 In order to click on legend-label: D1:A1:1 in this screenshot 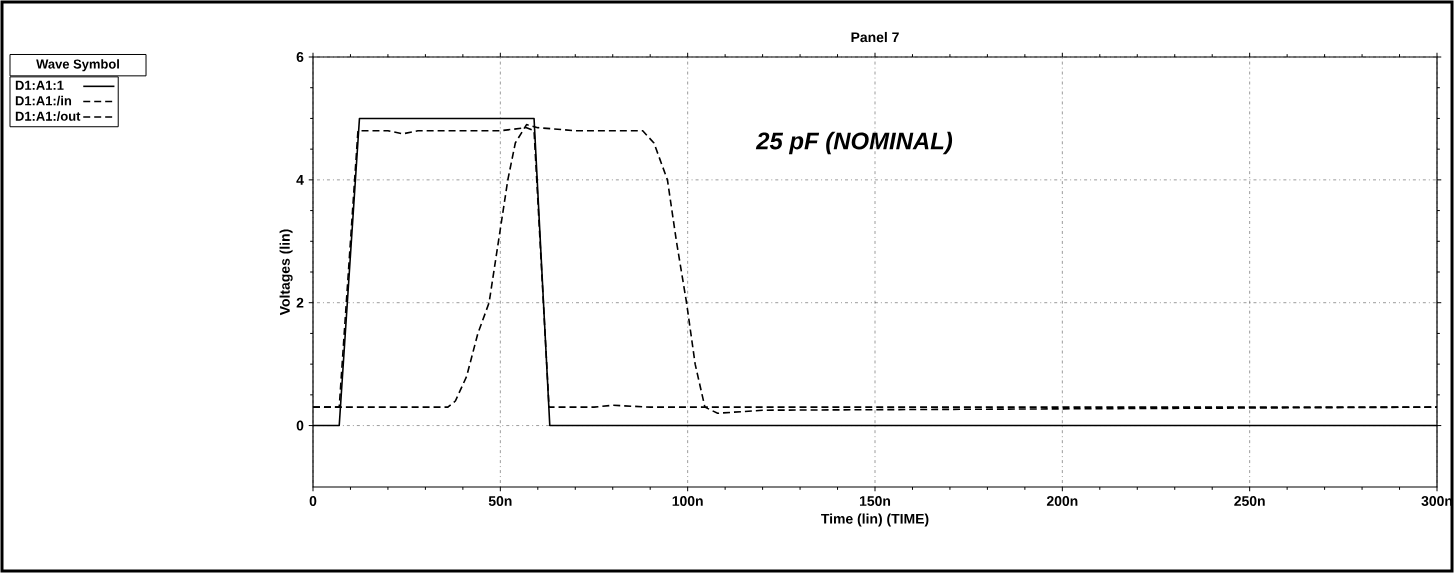, I will do `click(39, 85)`.